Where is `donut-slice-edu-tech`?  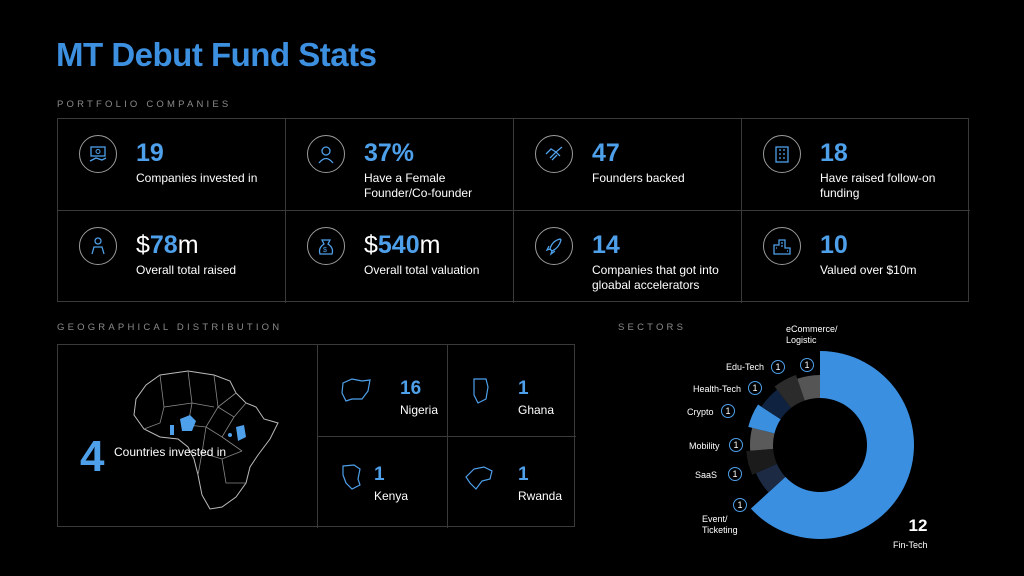 donut-slice-edu-tech is located at coordinates (789, 391).